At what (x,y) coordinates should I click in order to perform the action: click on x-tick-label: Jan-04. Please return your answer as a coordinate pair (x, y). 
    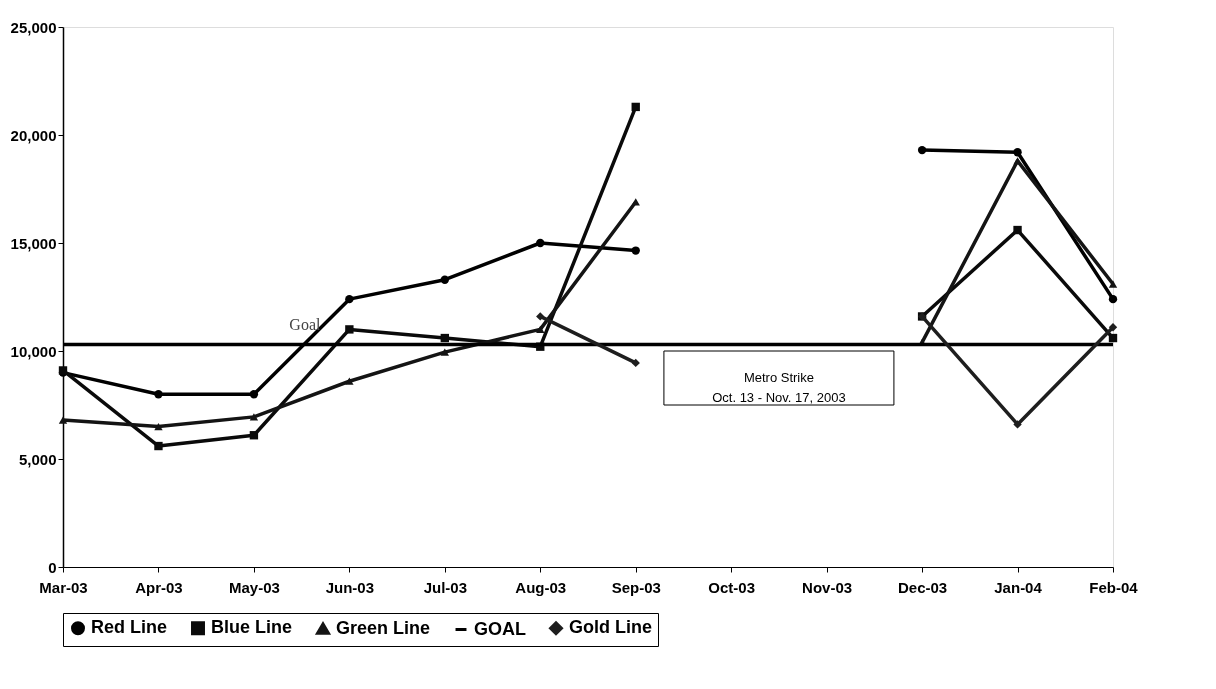
    Looking at the image, I should click on (1018, 587).